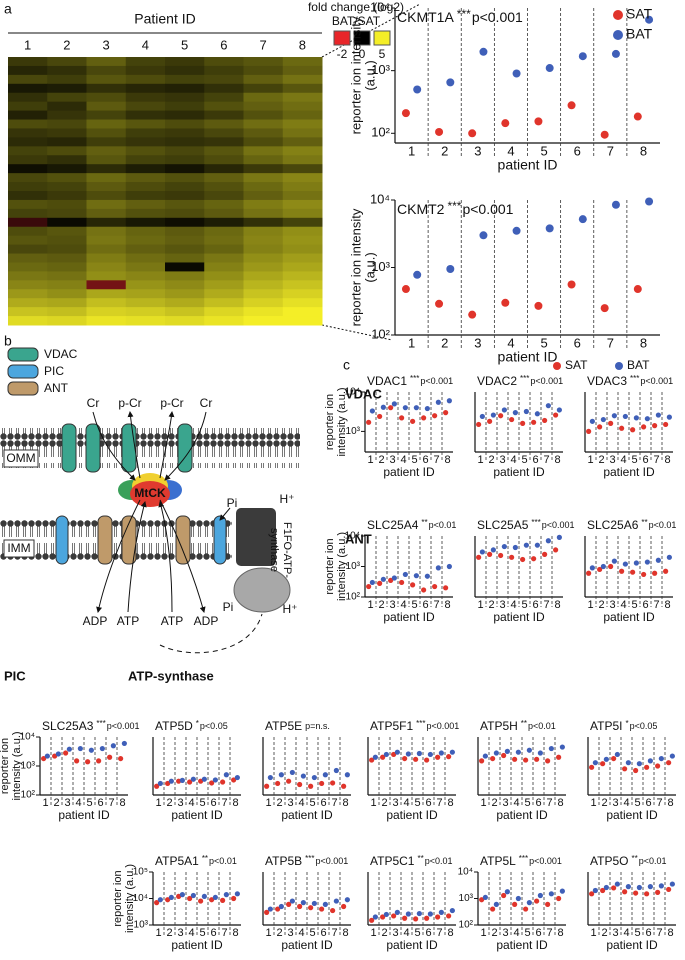 Image resolution: width=685 pixels, height=960 pixels. What do you see at coordinates (363, 393) in the screenshot?
I see `section-header: VDAC` at bounding box center [363, 393].